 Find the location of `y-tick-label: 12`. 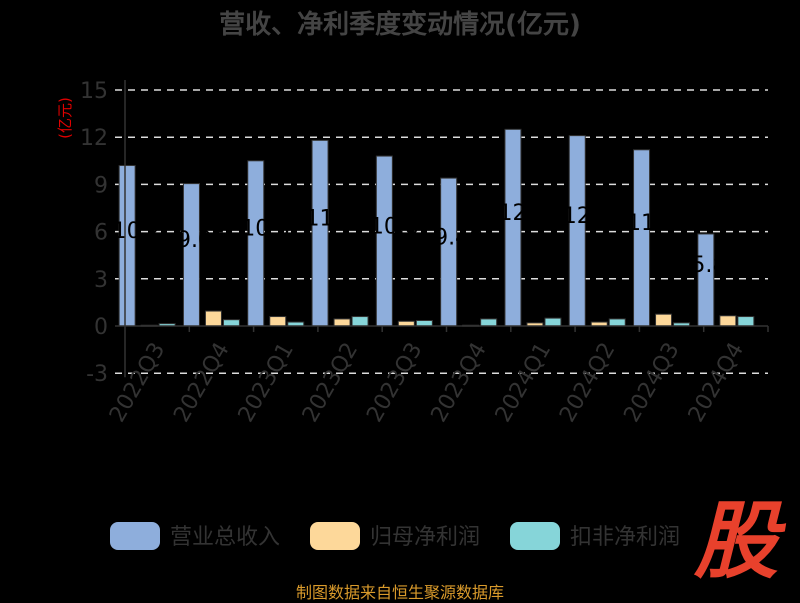

y-tick-label: 12 is located at coordinates (94, 138).